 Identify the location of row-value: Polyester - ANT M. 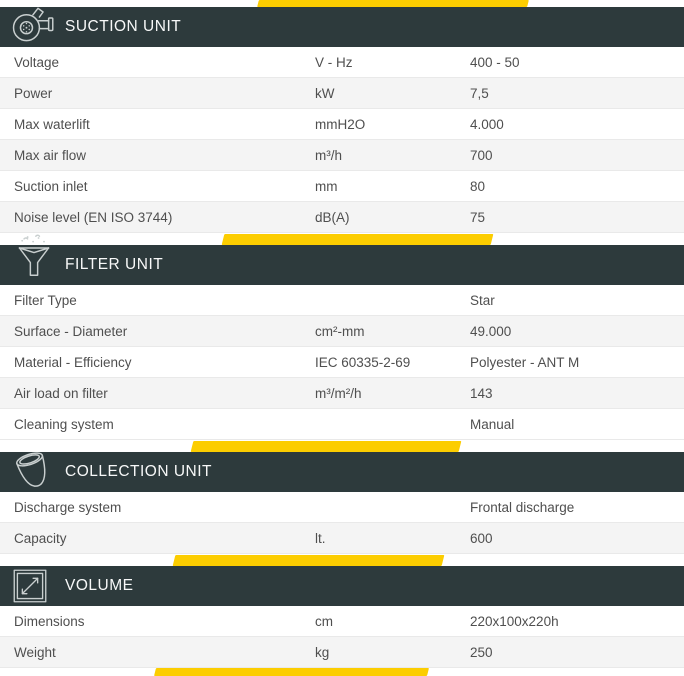
(525, 362).